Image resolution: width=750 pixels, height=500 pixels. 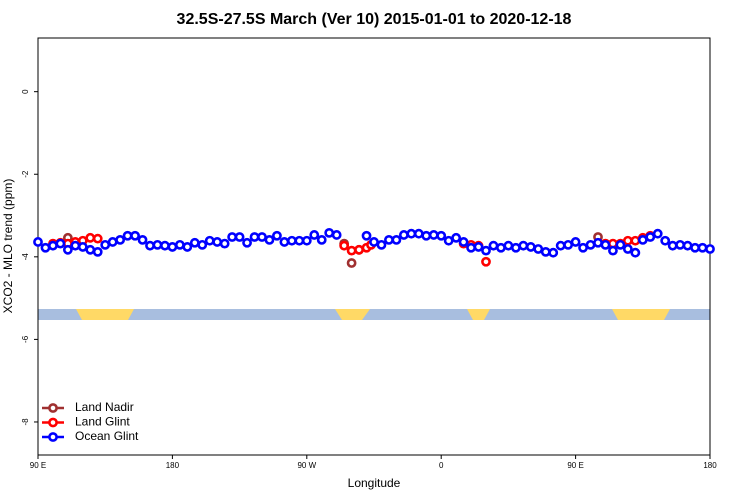 I want to click on x-tick-label: 90 W, so click(x=306, y=465).